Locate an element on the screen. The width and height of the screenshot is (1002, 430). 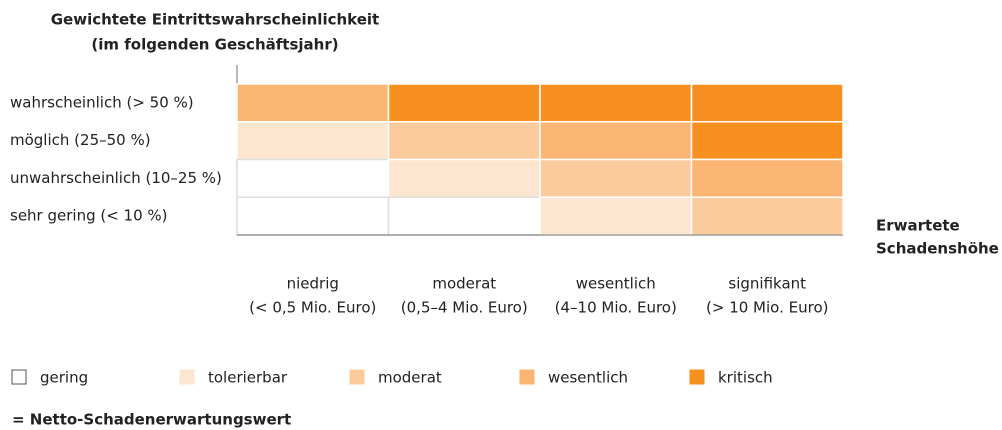
row-label: möglich (25–50 %) is located at coordinates (80, 140).